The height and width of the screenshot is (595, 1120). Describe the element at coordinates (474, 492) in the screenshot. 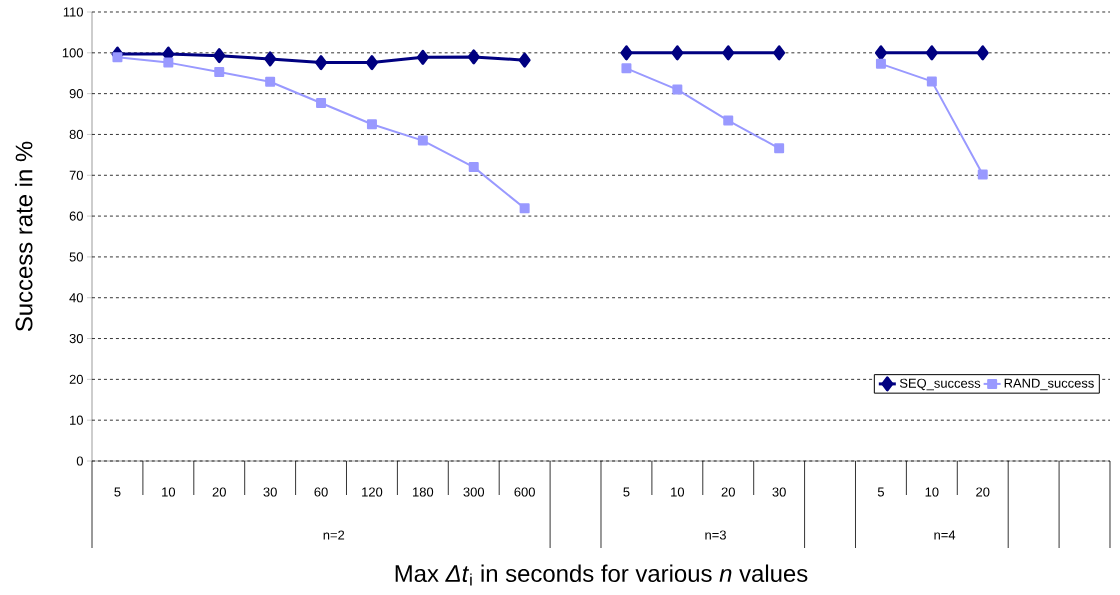

I see `x-tick-label: 300` at that location.